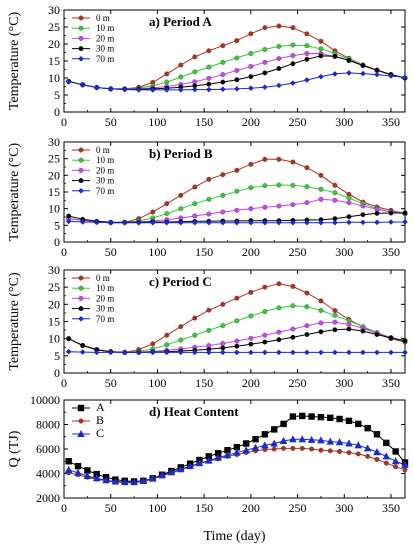 This screenshot has height=550, width=413. I want to click on y-tick-label: 0, so click(57, 242).